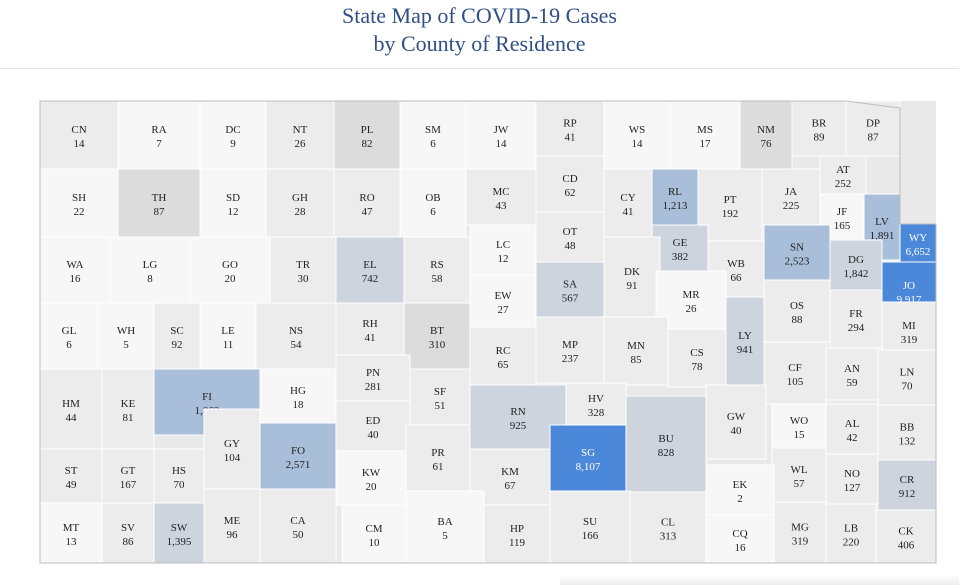 The height and width of the screenshot is (585, 959). Describe the element at coordinates (370, 270) in the screenshot. I see `county-el: EL 742` at that location.